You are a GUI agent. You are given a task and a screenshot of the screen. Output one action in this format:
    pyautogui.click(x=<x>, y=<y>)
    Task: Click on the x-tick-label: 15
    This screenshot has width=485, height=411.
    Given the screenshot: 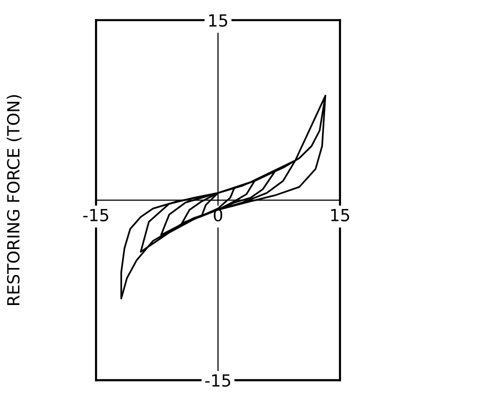 What is the action you would take?
    pyautogui.click(x=340, y=215)
    